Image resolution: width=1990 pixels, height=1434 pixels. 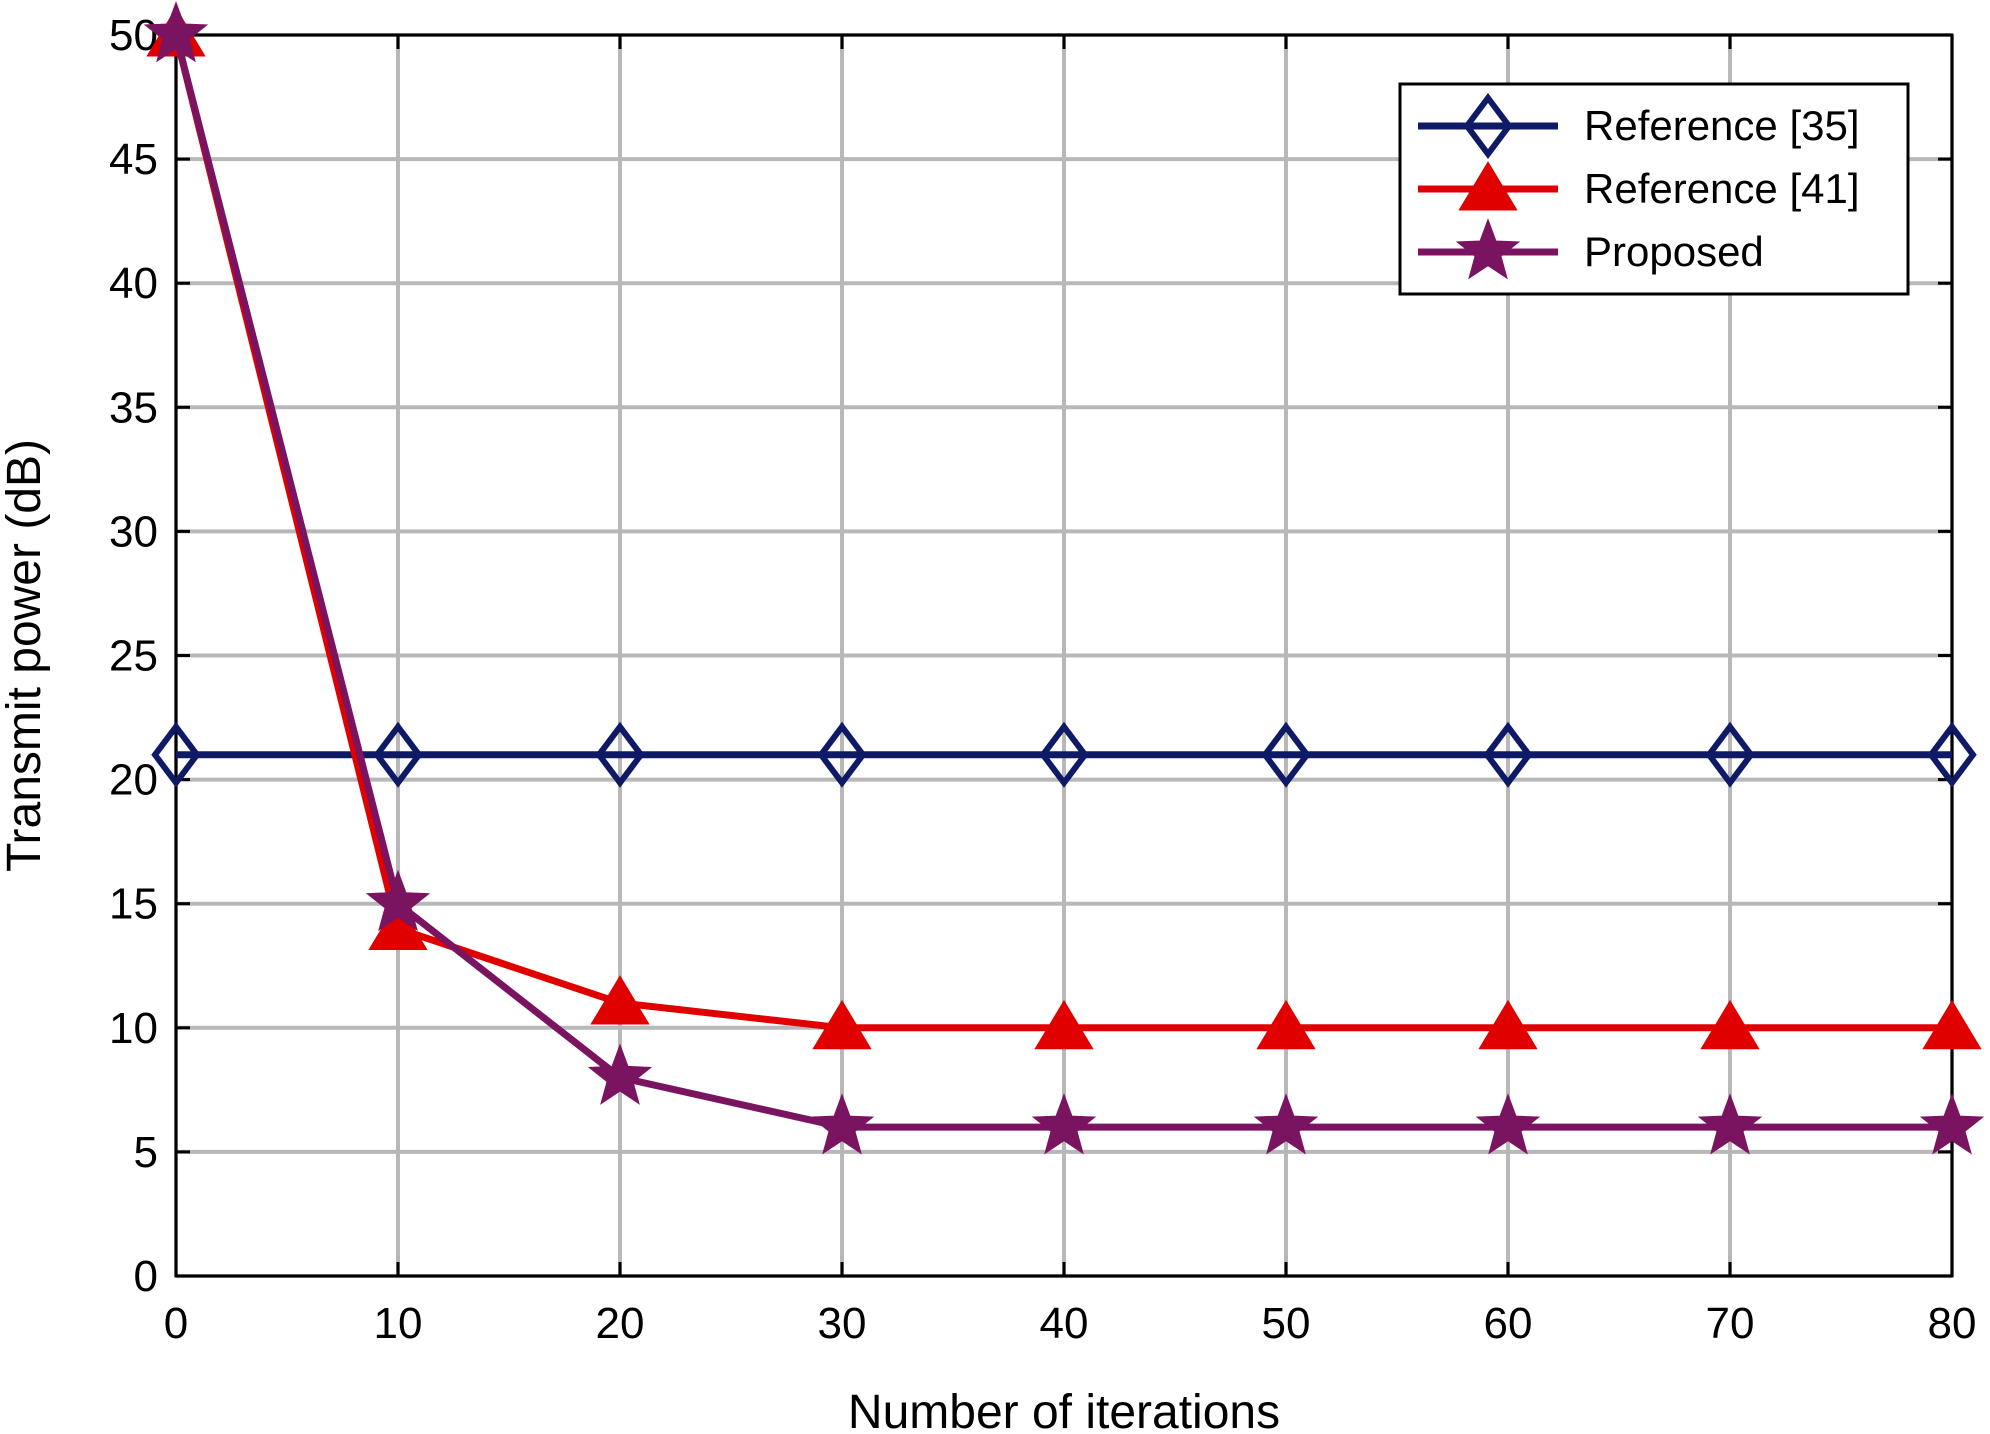 I want to click on x-tick-label: 50, so click(x=1286, y=1323).